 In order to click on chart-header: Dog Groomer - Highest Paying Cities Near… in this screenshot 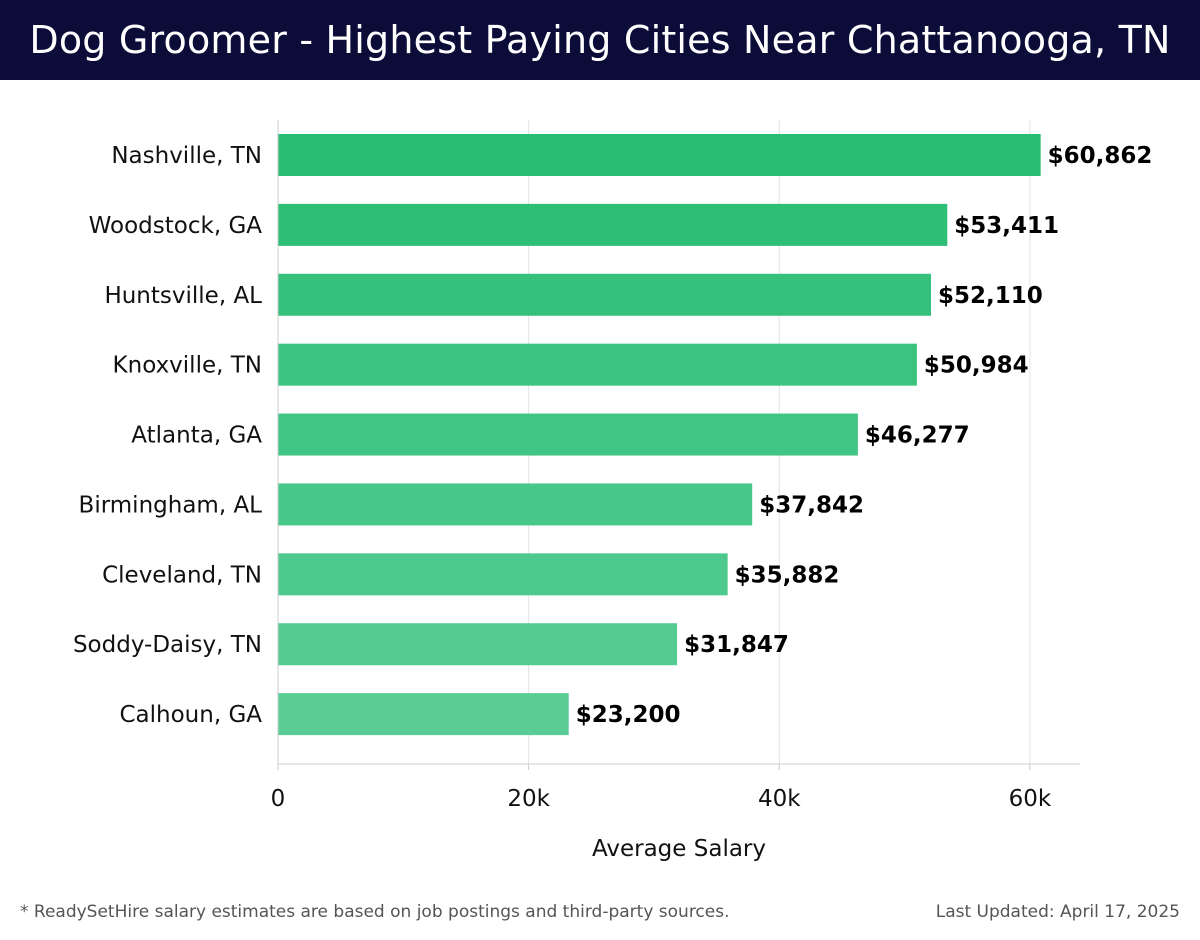, I will do `click(600, 40)`.